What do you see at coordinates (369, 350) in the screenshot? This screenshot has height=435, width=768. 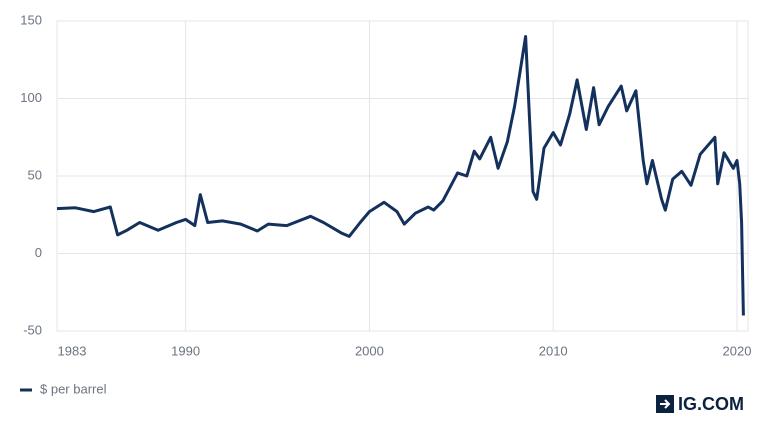 I see `x-tick-label: 2000` at bounding box center [369, 350].